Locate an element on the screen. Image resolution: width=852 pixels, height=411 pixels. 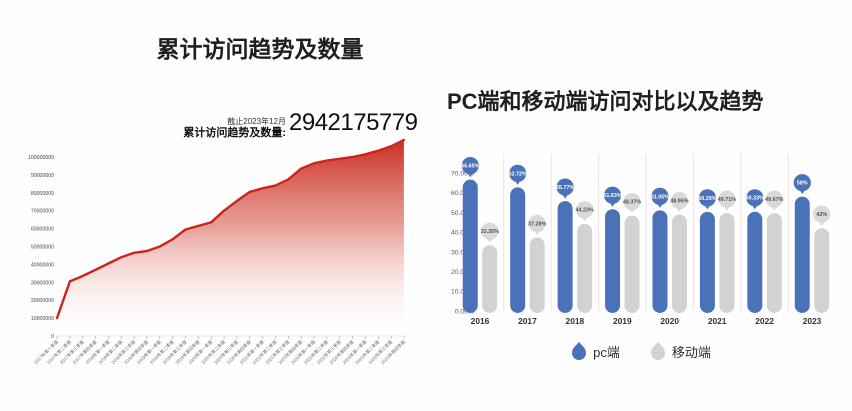
bubble-value-label: 55.77% is located at coordinates (565, 188).